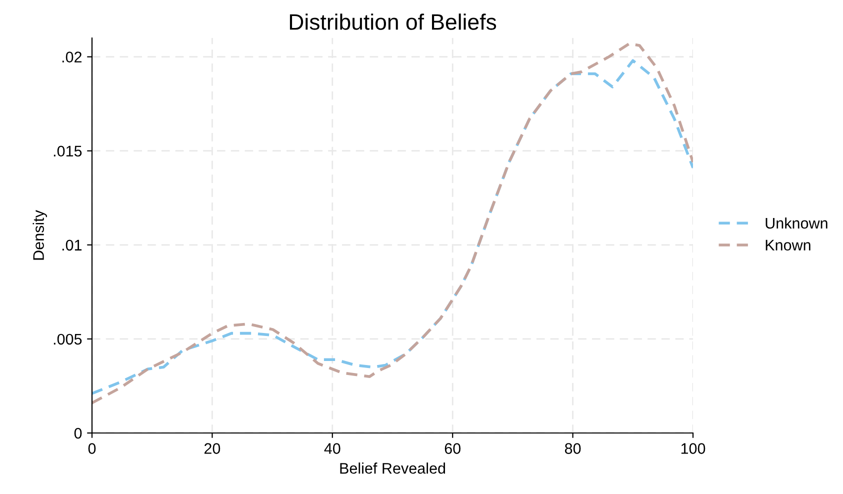  Describe the element at coordinates (72, 245) in the screenshot. I see `y-tick-label: .01` at that location.